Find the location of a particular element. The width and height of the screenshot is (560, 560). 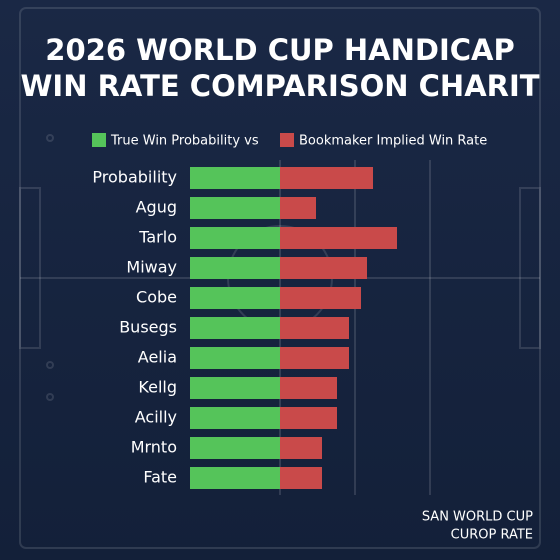

legend-label: True Win Probability vs is located at coordinates (184, 141).